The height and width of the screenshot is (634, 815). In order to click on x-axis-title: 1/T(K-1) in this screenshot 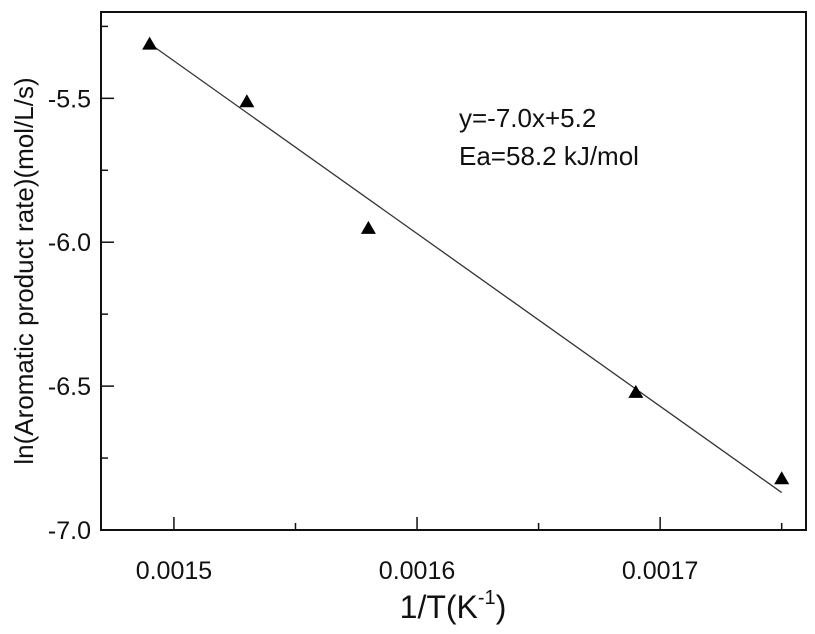, I will do `click(453, 606)`.